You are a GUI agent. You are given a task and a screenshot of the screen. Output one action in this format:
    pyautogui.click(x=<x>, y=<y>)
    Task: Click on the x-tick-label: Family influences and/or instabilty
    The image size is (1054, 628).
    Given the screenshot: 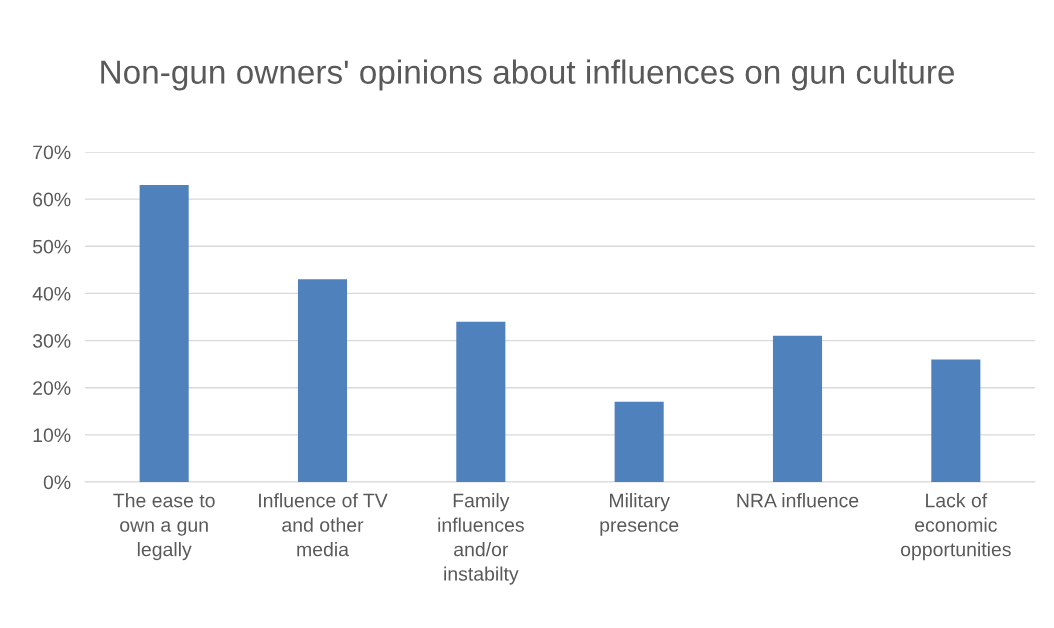 What is the action you would take?
    pyautogui.click(x=481, y=539)
    